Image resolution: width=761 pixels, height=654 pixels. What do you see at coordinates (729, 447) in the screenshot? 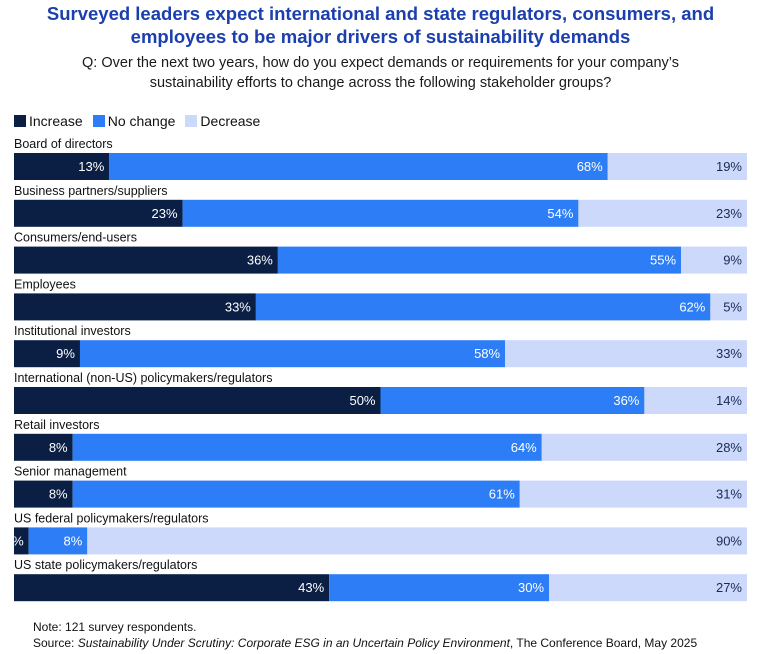
I see `value-label-decrease: 28%` at bounding box center [729, 447].